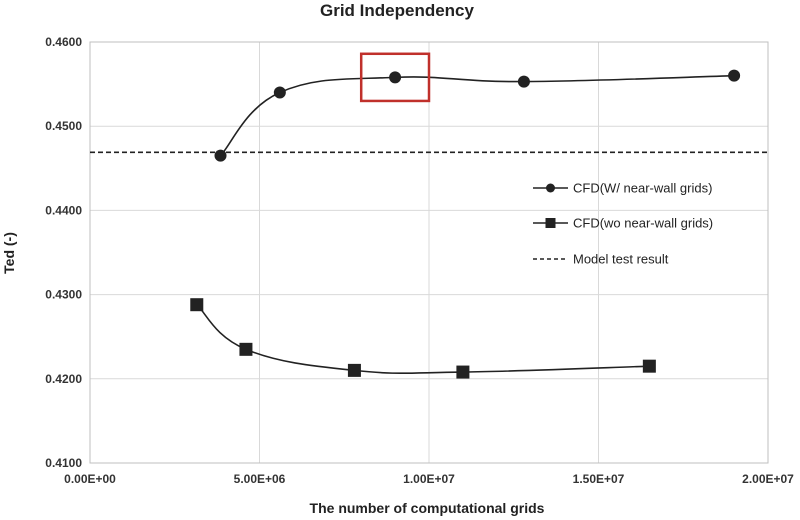 The image size is (800, 520). I want to click on x-tick-labels: 0.00E+00 5.00E+06 1.00E+07 1.50E+07 2.00E+07, so click(429, 479).